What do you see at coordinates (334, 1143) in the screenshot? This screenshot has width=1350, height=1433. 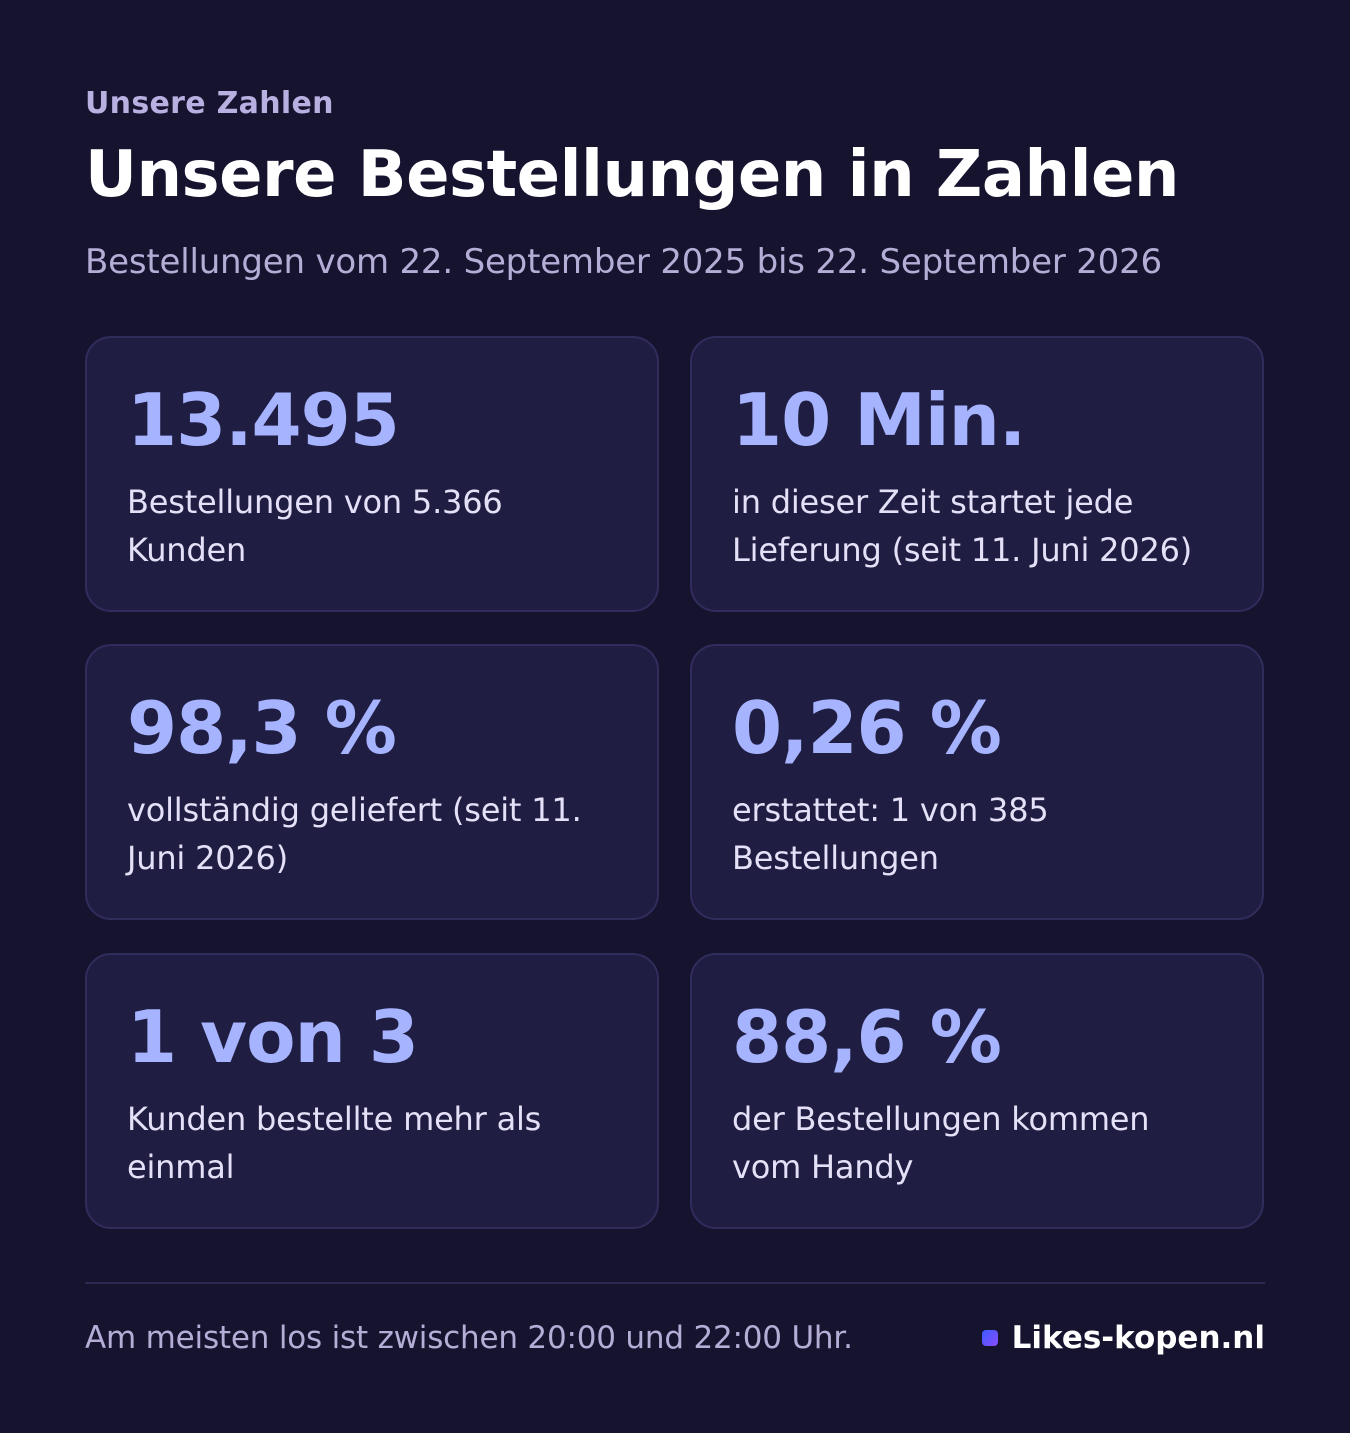 I see `stat-description: Kunden bestellte mehr als einmal` at bounding box center [334, 1143].